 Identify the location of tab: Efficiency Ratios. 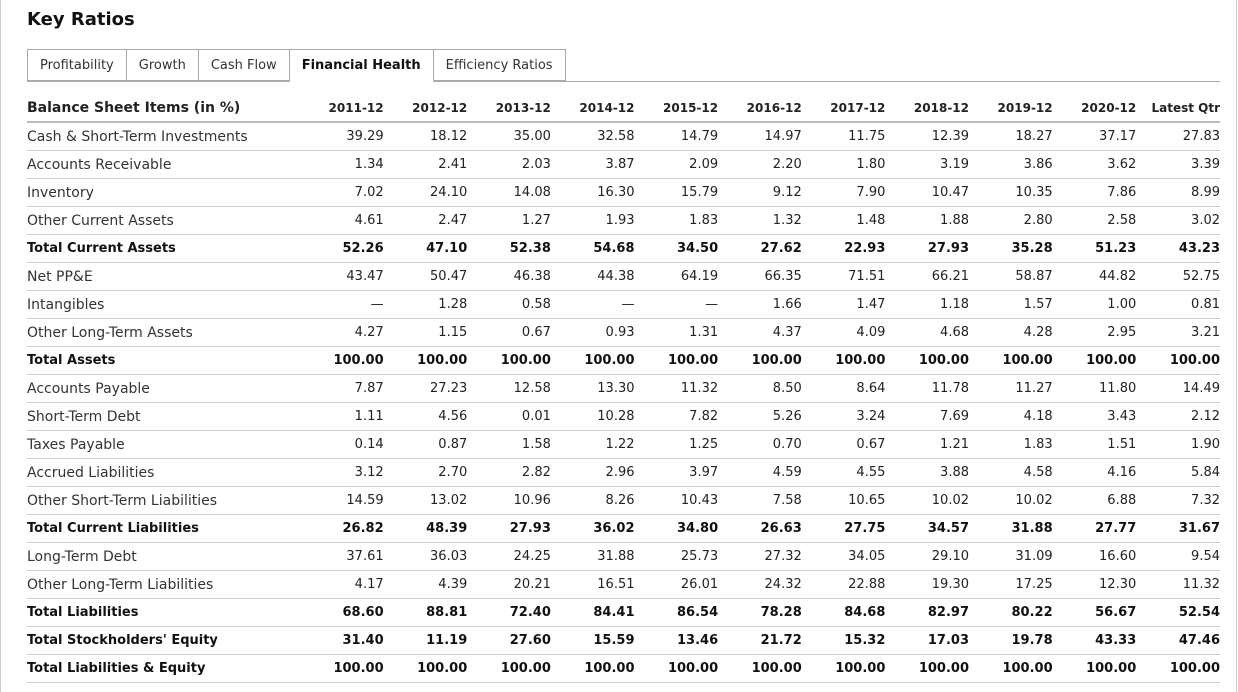
(499, 65).